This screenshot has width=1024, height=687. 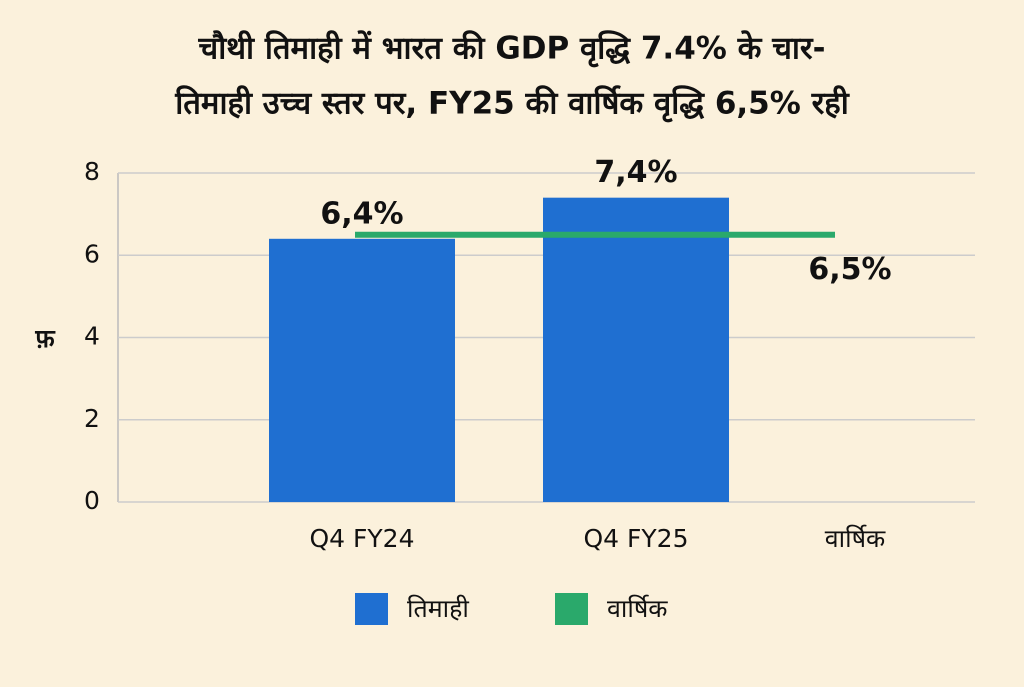 I want to click on x-tick-label: वार्षिक, so click(x=855, y=538).